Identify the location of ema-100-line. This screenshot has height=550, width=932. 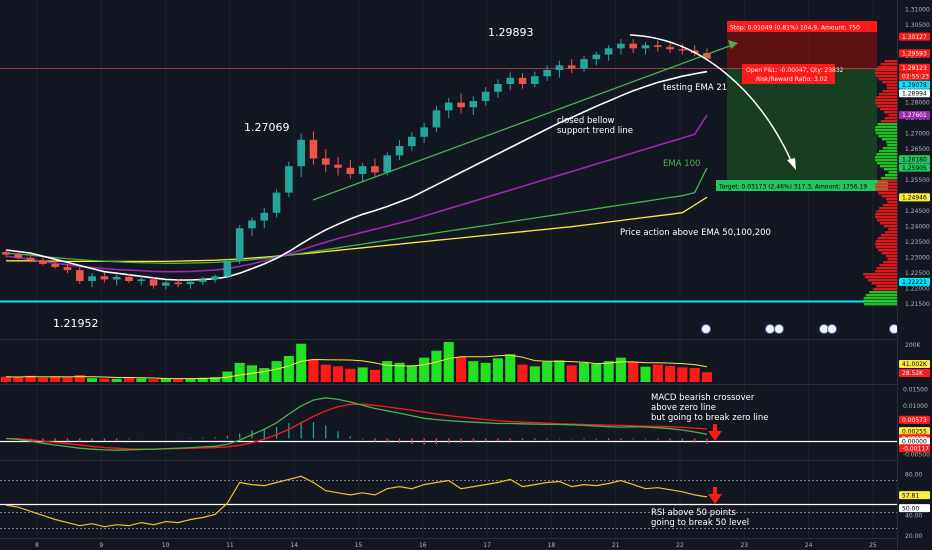
(356, 215).